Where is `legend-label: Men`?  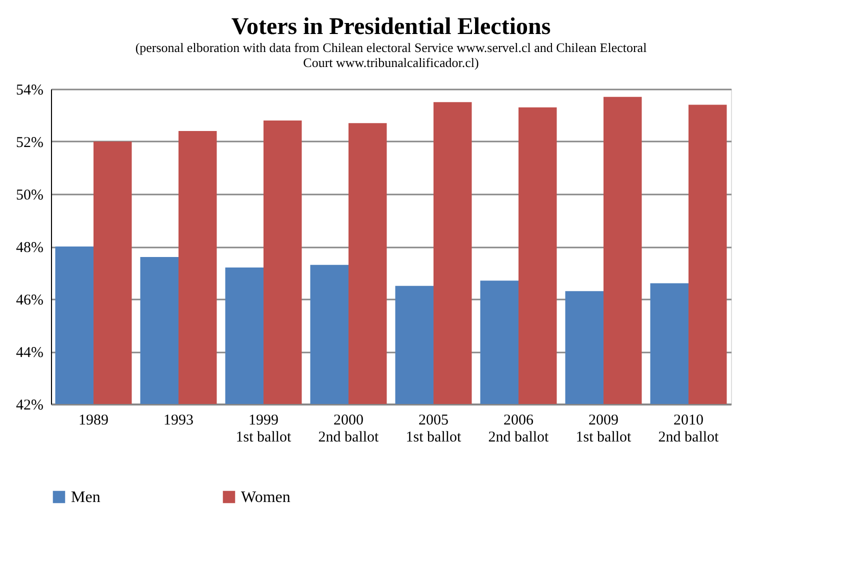
legend-label: Men is located at coordinates (85, 497).